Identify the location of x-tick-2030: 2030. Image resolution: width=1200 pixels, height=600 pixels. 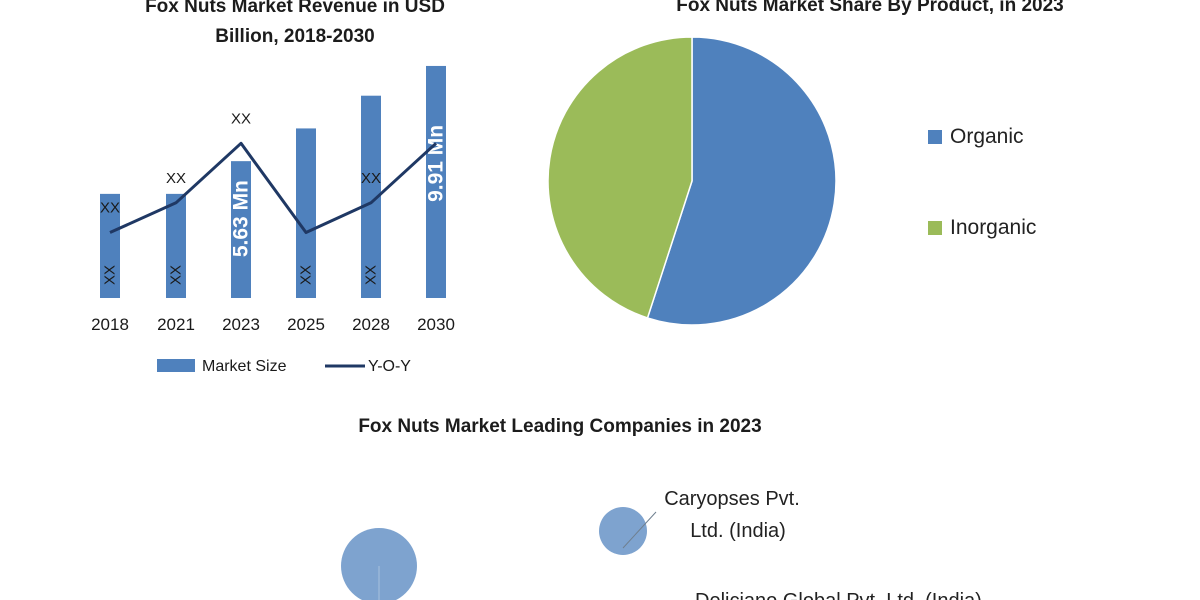
(436, 324).